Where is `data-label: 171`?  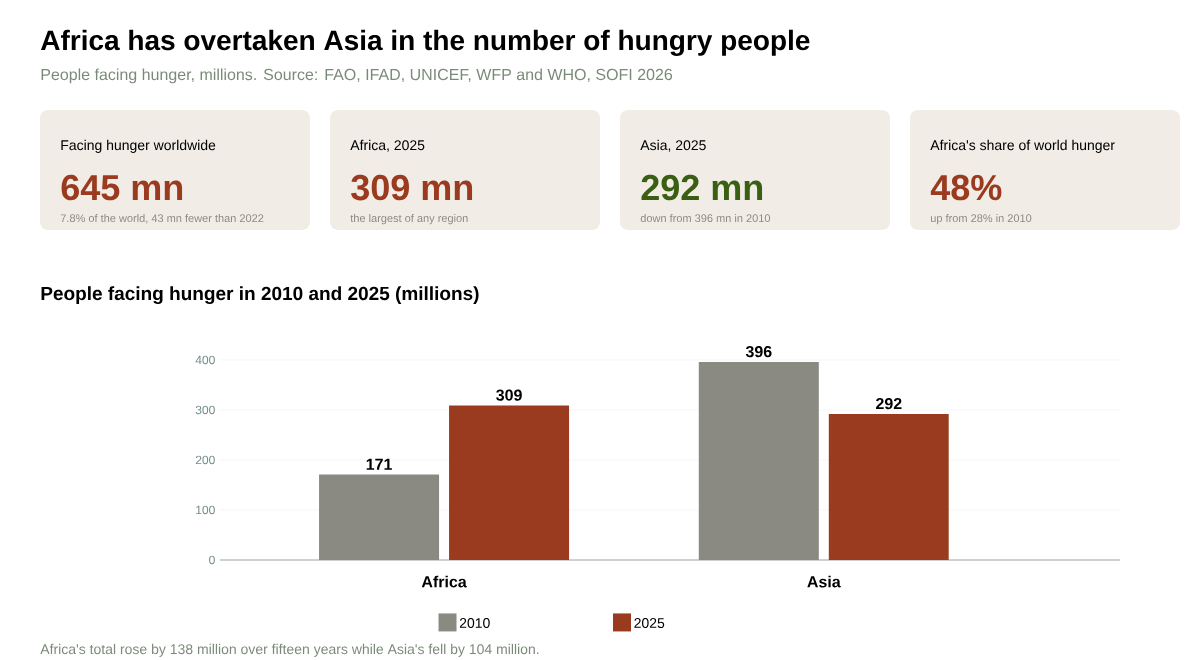 data-label: 171 is located at coordinates (379, 464).